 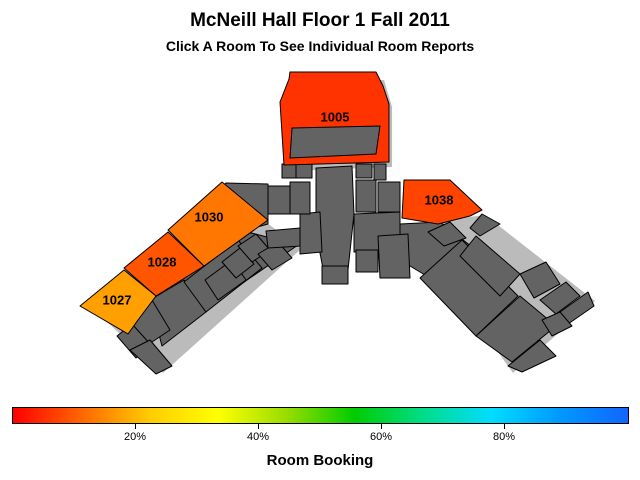 I want to click on colorbar-tick-label: 80%, so click(x=504, y=437).